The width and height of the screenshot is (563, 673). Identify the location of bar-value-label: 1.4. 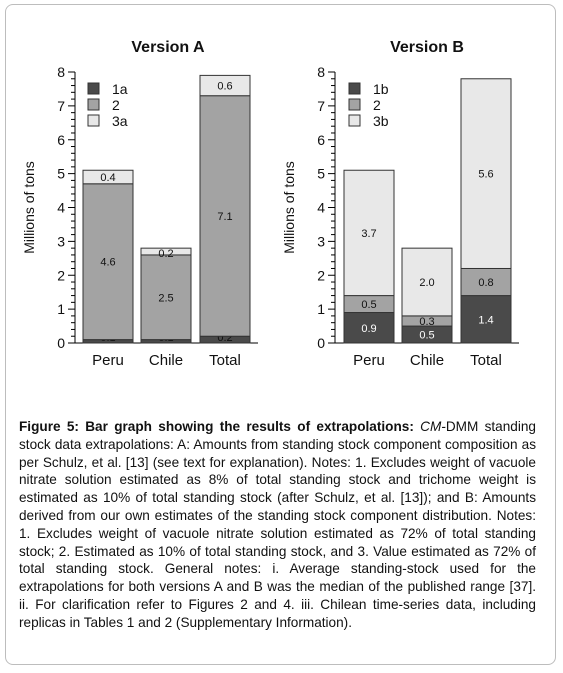
(485, 320).